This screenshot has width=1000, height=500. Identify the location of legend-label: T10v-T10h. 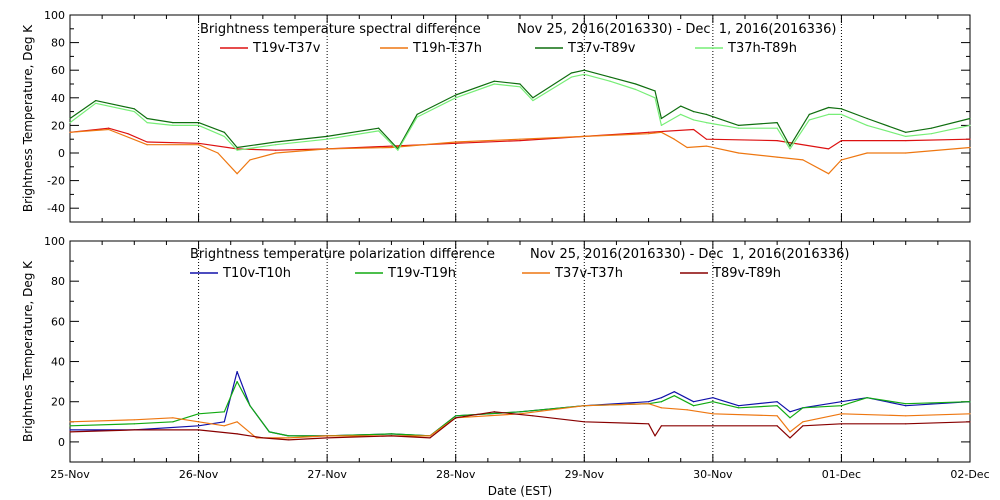
(256, 273).